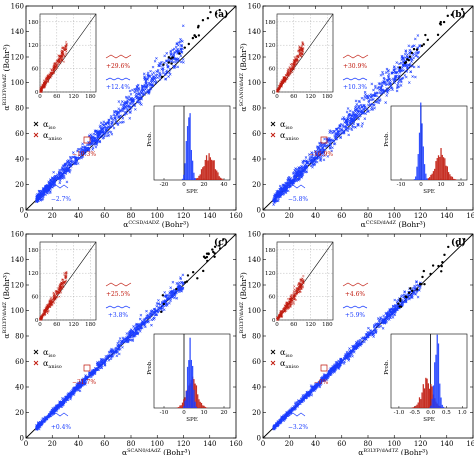 This screenshot has height=455, width=474. What do you see at coordinates (6, 77) in the screenshot?
I see `y-axis-title: αB3LYP/dAdZ (Bohr³)` at bounding box center [6, 77].